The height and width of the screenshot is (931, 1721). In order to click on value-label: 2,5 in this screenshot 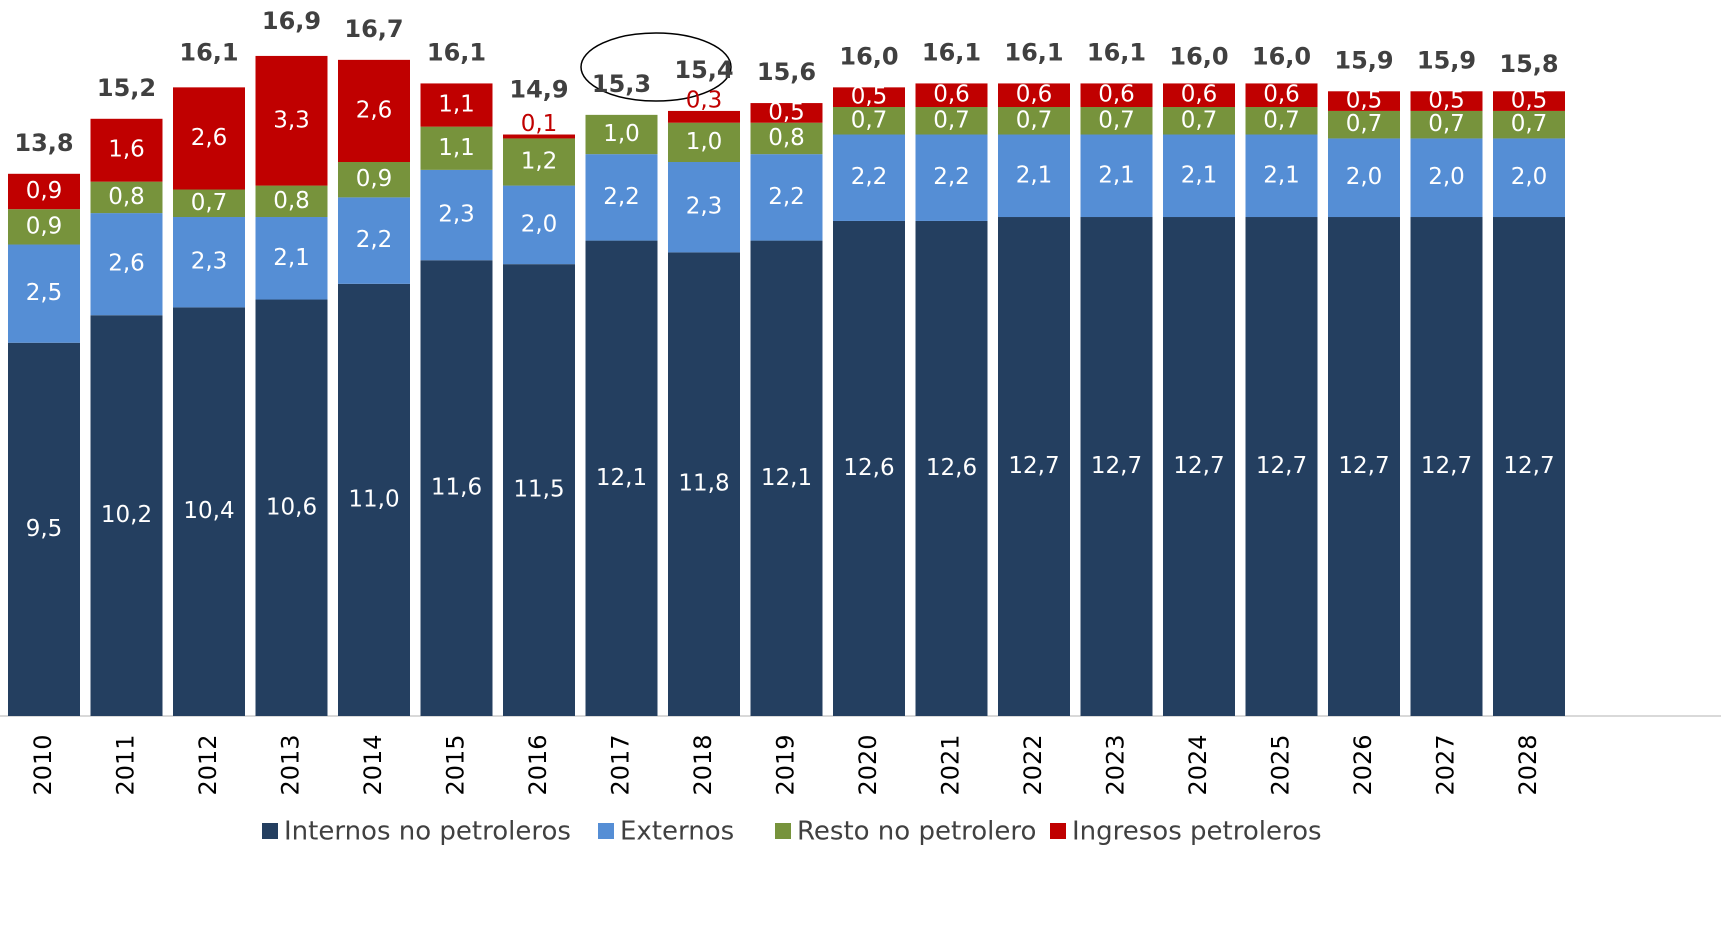, I will do `click(44, 293)`.